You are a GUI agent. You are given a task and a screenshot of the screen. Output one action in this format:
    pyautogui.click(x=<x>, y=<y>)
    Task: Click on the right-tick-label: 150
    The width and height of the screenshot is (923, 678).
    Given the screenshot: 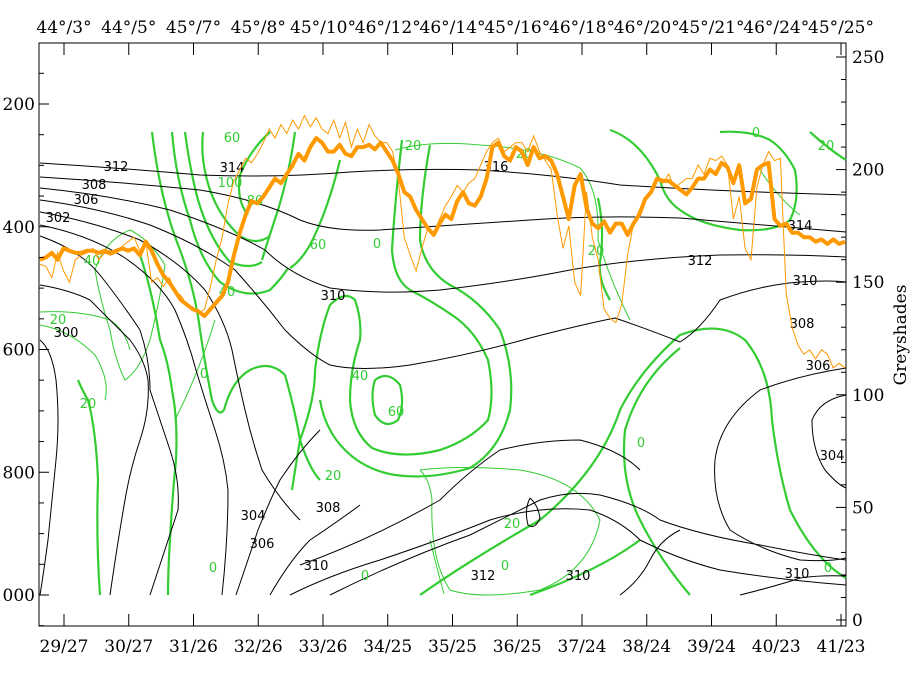 What is the action you would take?
    pyautogui.click(x=868, y=283)
    